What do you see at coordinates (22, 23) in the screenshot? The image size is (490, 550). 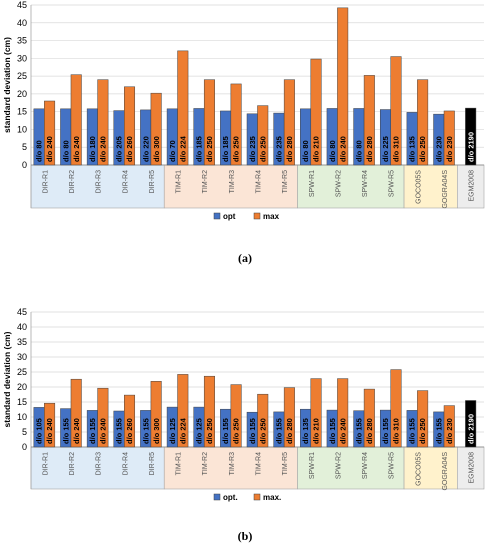 I see `y-tick-label: 40` at bounding box center [22, 23].